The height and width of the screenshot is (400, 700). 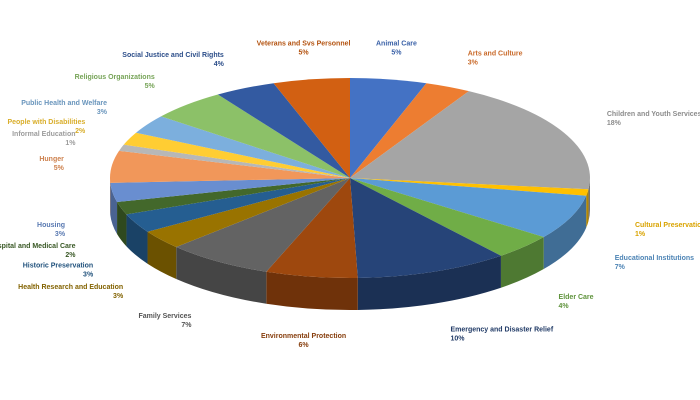 What do you see at coordinates (667, 225) in the screenshot?
I see `slice-label: Cultural Preservation` at bounding box center [667, 225].